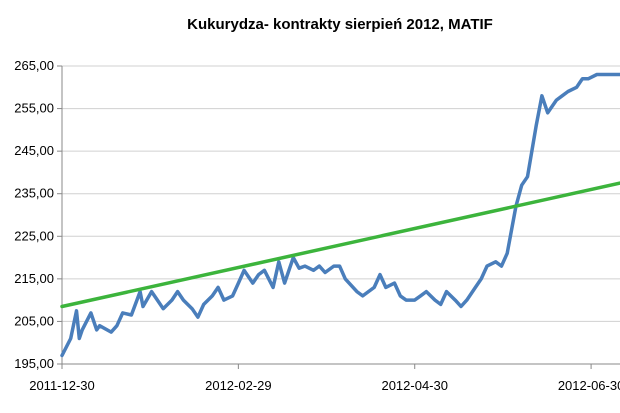 The image size is (620, 413). What do you see at coordinates (34, 65) in the screenshot?
I see `y-tick-label: 265,00` at bounding box center [34, 65].